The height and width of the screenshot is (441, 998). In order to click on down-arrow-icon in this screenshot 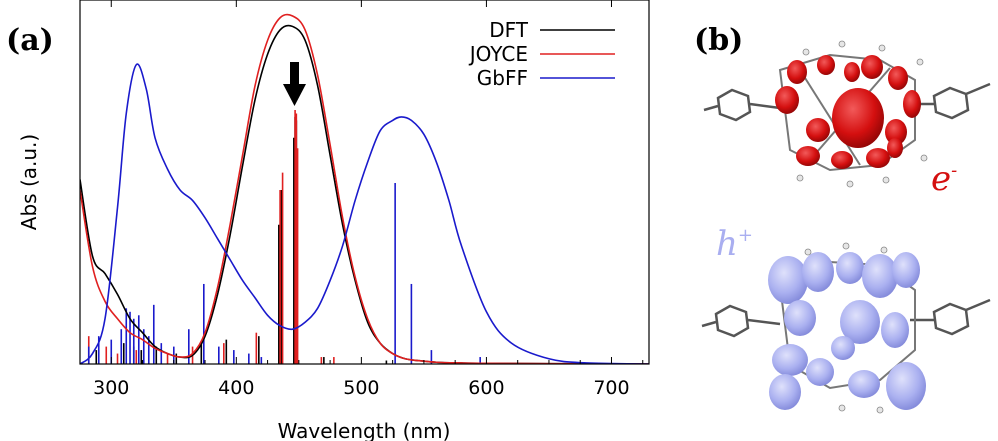, I will do `click(294, 84)`.